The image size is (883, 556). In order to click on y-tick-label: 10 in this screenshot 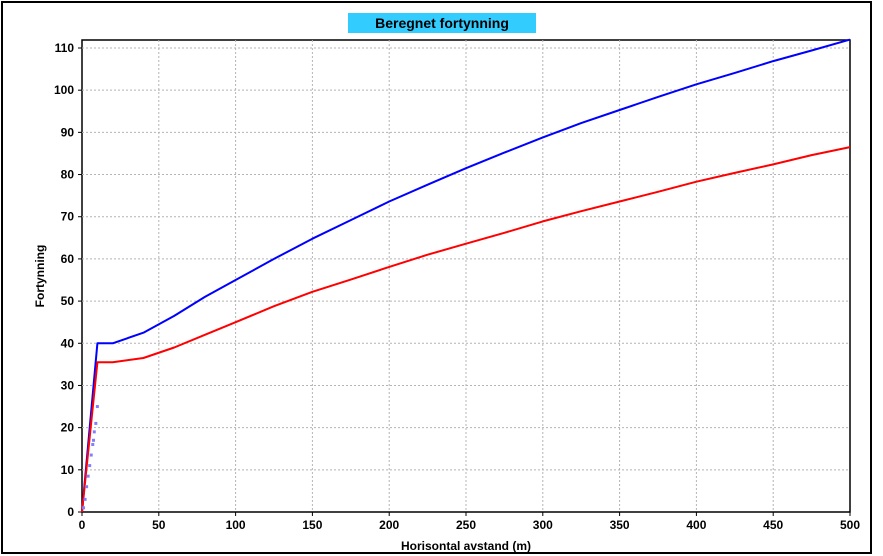, I will do `click(68, 470)`.